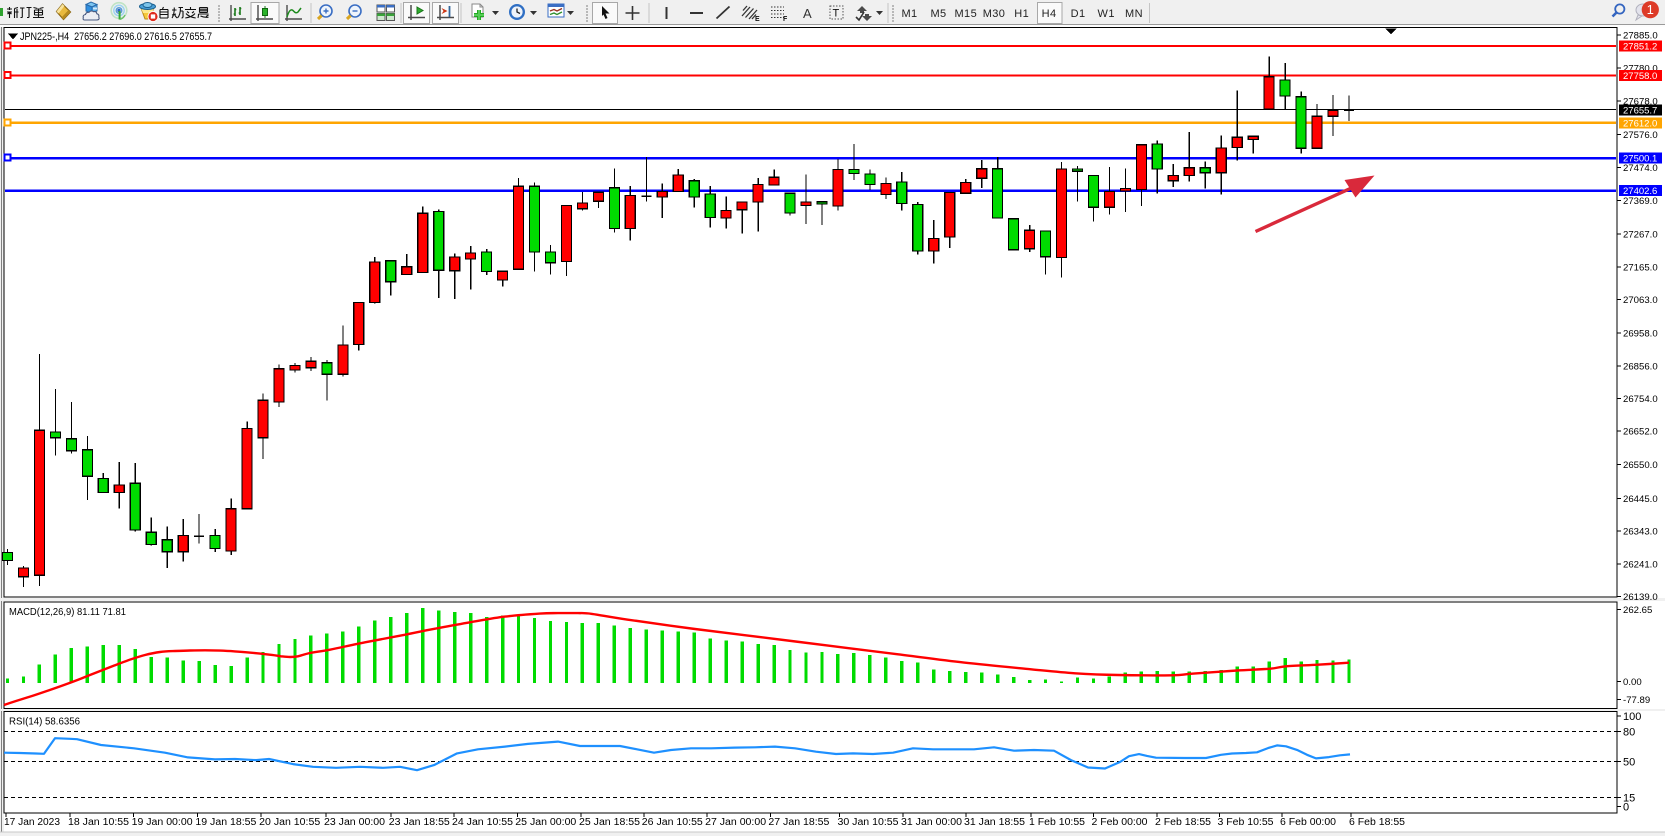 Image resolution: width=1665 pixels, height=836 pixels. I want to click on svg-text: MACD(12,26,9) 81.11 71.81, so click(67, 612).